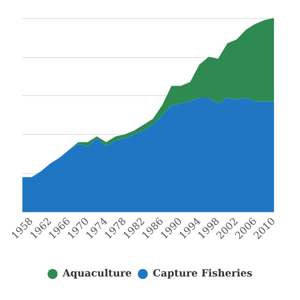 This screenshot has height=300, width=300. I want to click on legend-label: Capture Fisheries, so click(202, 274).